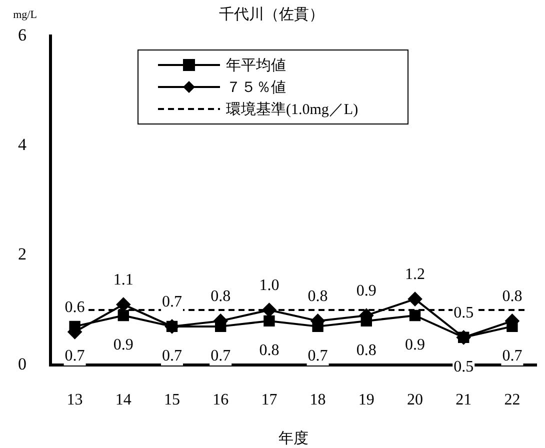  Describe the element at coordinates (269, 285) in the screenshot. I see `data-label: 1.0` at that location.